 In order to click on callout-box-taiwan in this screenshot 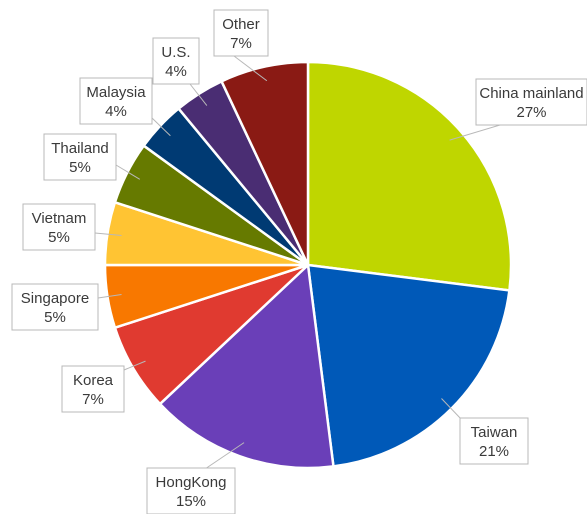, I will do `click(494, 441)`.